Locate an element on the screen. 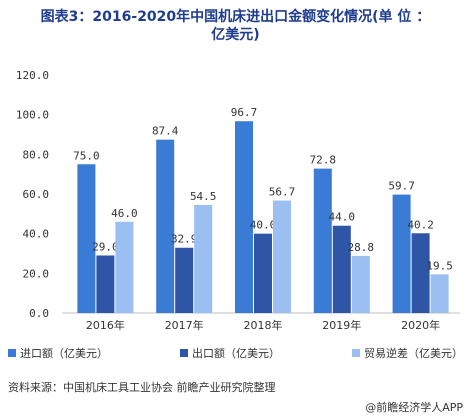 This screenshot has height=419, width=471. data-label-2-2: 56.7 is located at coordinates (282, 192).